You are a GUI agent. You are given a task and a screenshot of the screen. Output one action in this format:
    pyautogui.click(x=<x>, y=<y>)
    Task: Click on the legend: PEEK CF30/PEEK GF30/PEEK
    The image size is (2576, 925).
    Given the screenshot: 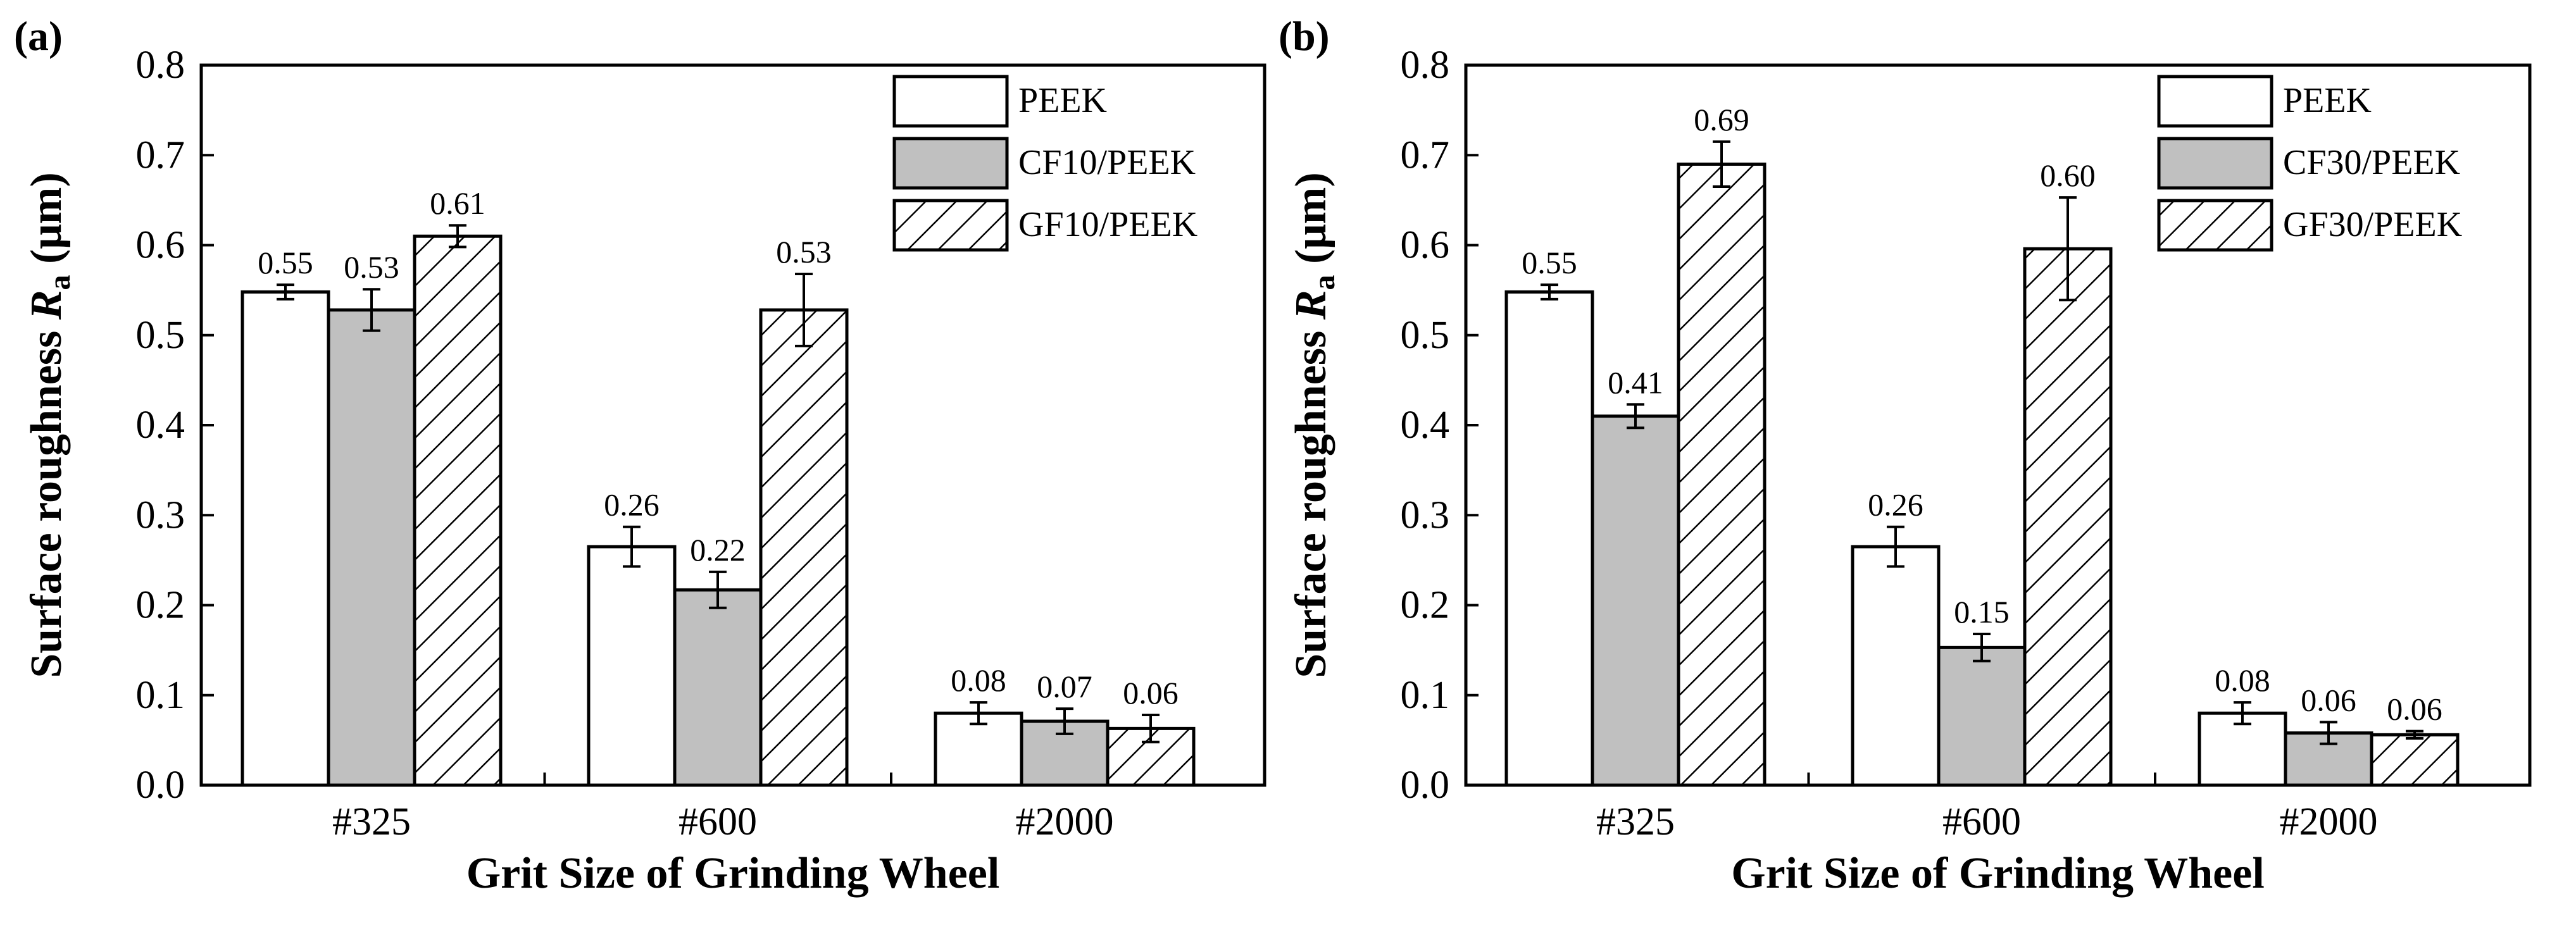 What is the action you would take?
    pyautogui.click(x=2309, y=164)
    